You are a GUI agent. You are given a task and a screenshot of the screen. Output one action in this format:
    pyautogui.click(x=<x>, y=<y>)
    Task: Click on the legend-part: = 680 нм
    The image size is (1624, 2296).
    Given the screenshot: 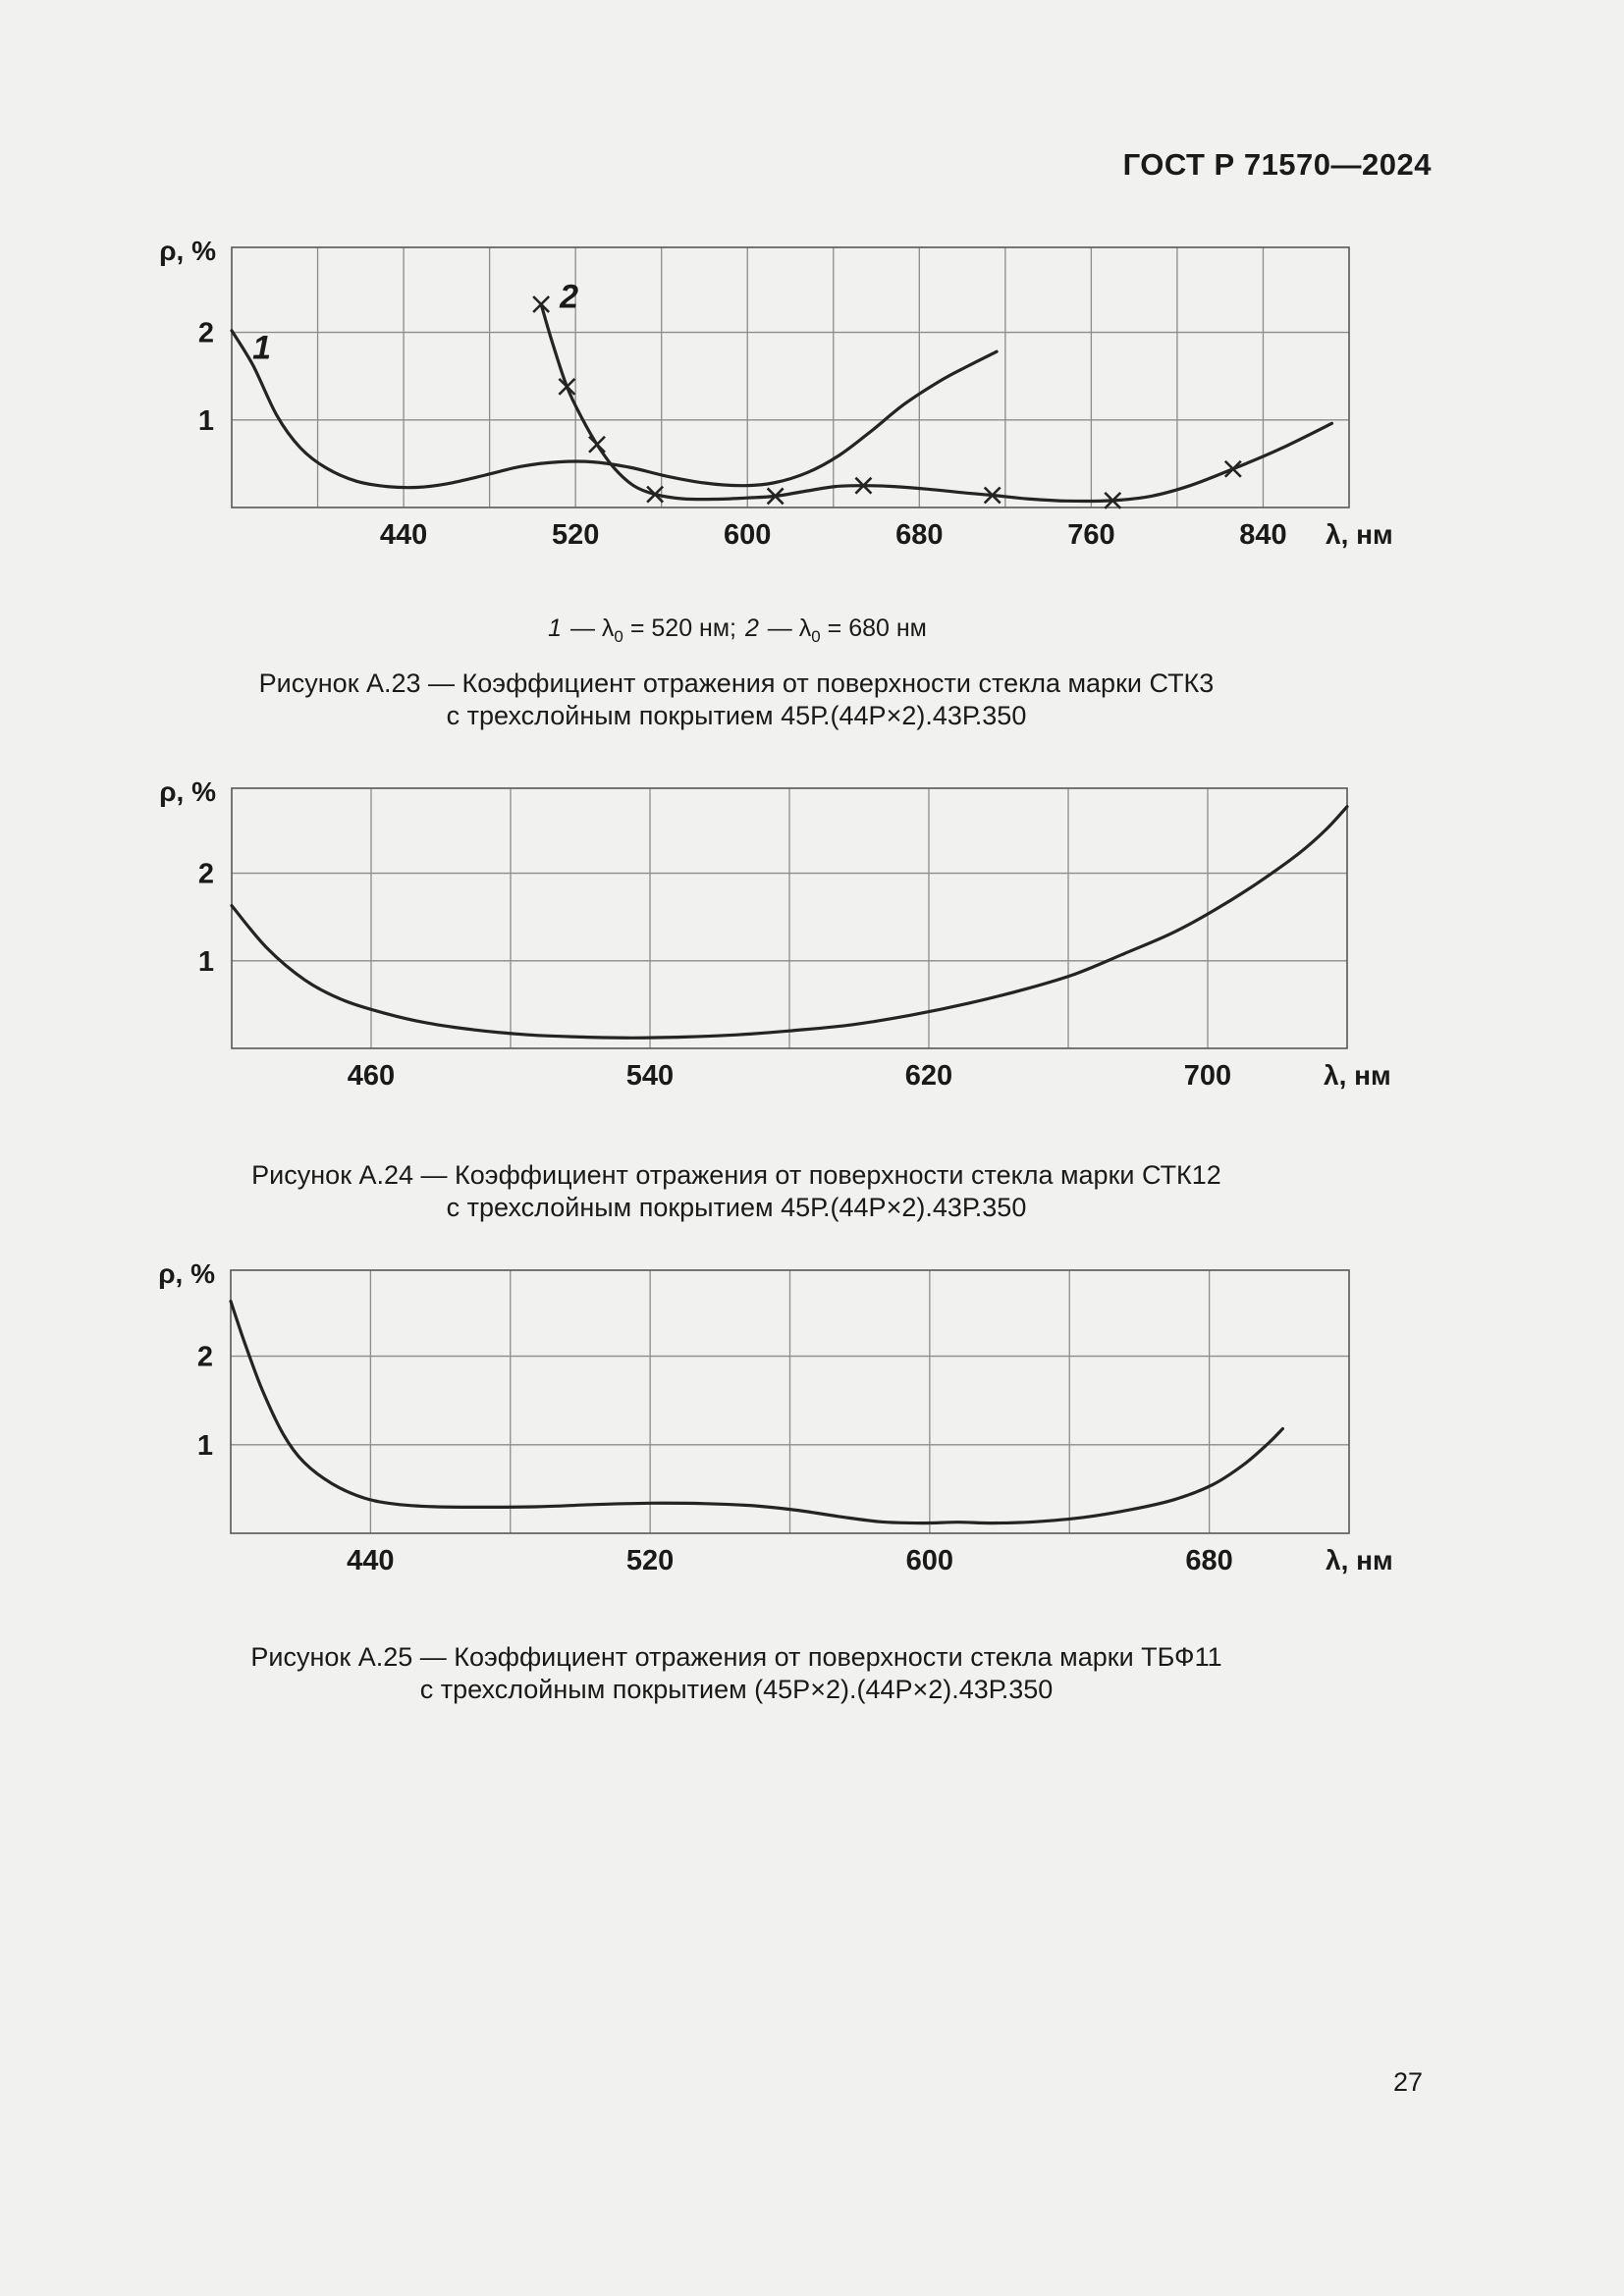 What is the action you would take?
    pyautogui.click(x=873, y=628)
    